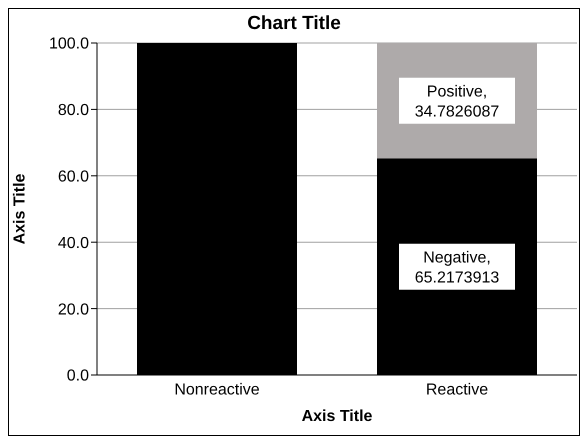 Image resolution: width=584 pixels, height=442 pixels. I want to click on y-axis-title: Axis Title, so click(20, 208).